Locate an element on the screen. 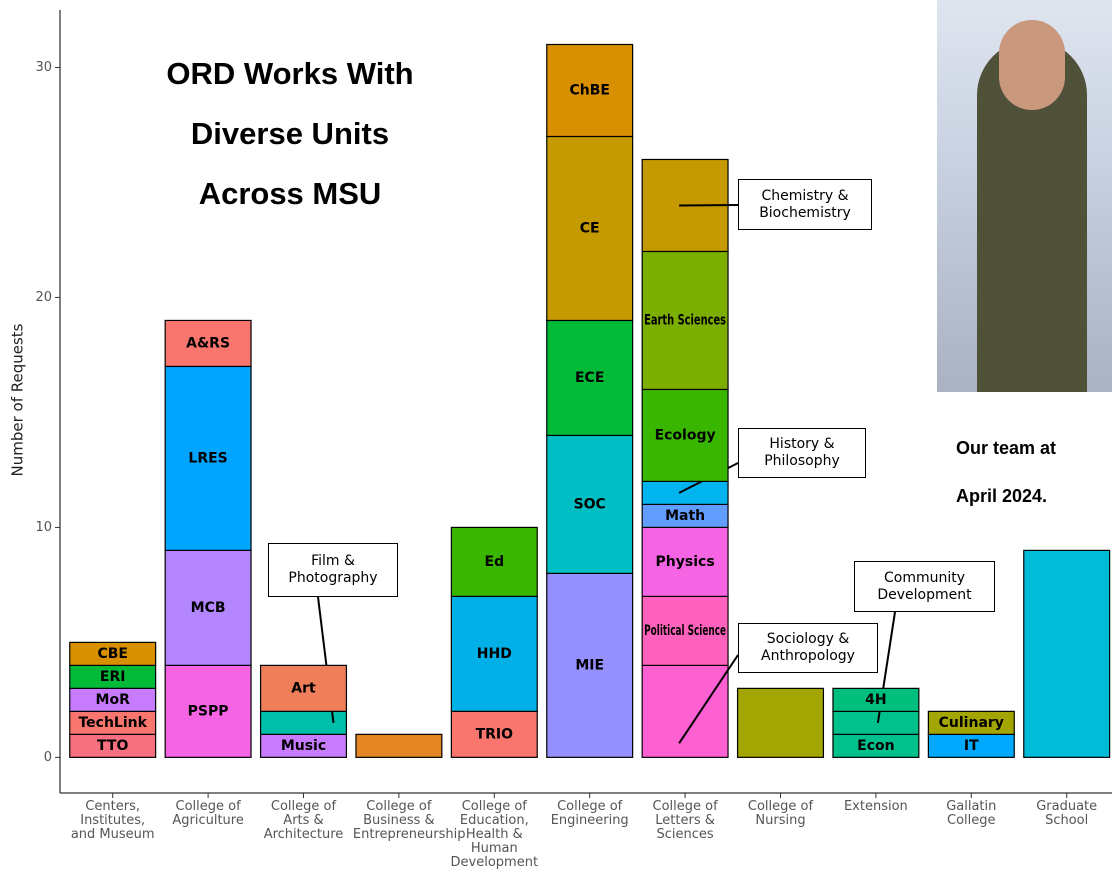  segment-label: Political Science is located at coordinates (685, 631).